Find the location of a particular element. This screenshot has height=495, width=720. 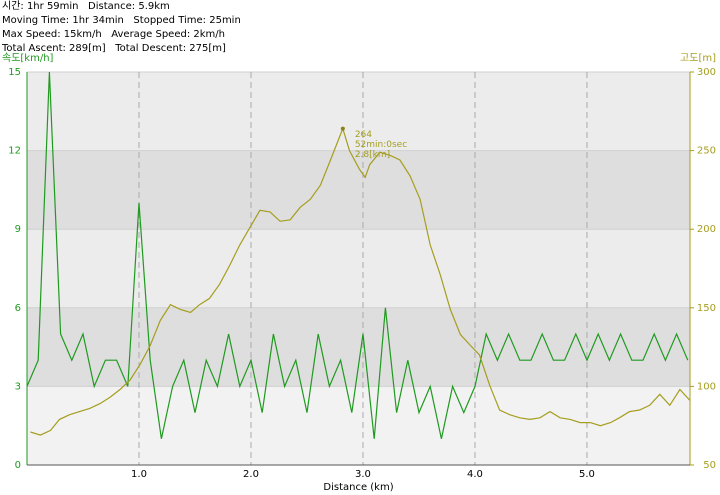

stat-line: Max Speed: 15km/h Average Speed: 2km/h is located at coordinates (113, 34).